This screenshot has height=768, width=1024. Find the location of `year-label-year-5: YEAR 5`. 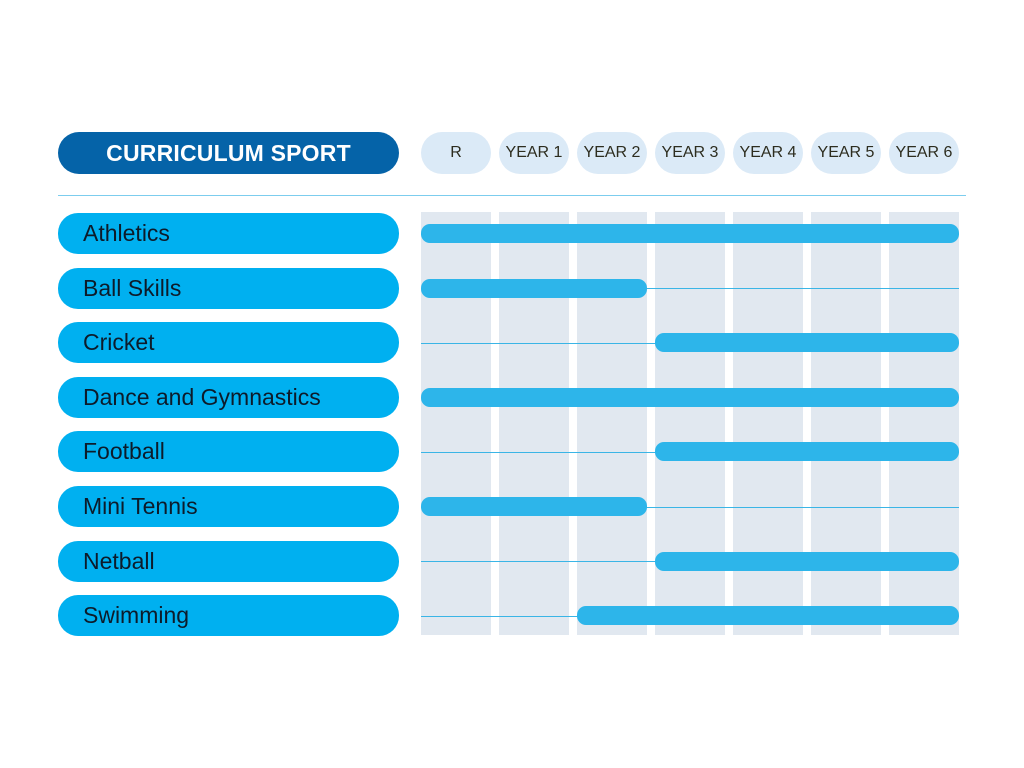

year-label-year-5: YEAR 5 is located at coordinates (846, 153).